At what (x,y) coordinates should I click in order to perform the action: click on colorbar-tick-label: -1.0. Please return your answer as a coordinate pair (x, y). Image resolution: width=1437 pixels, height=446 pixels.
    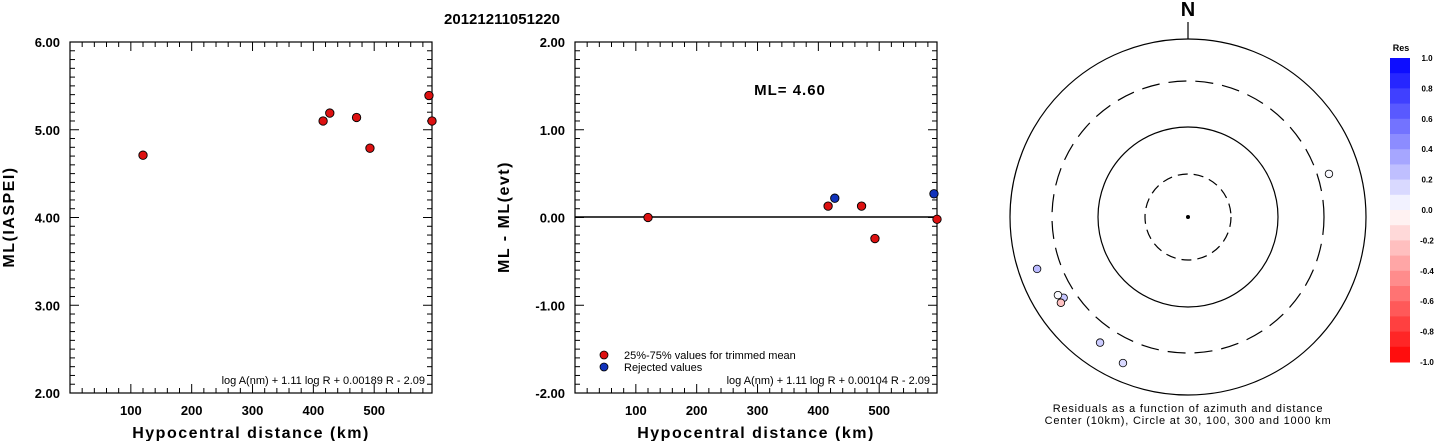
    Looking at the image, I should click on (1427, 362).